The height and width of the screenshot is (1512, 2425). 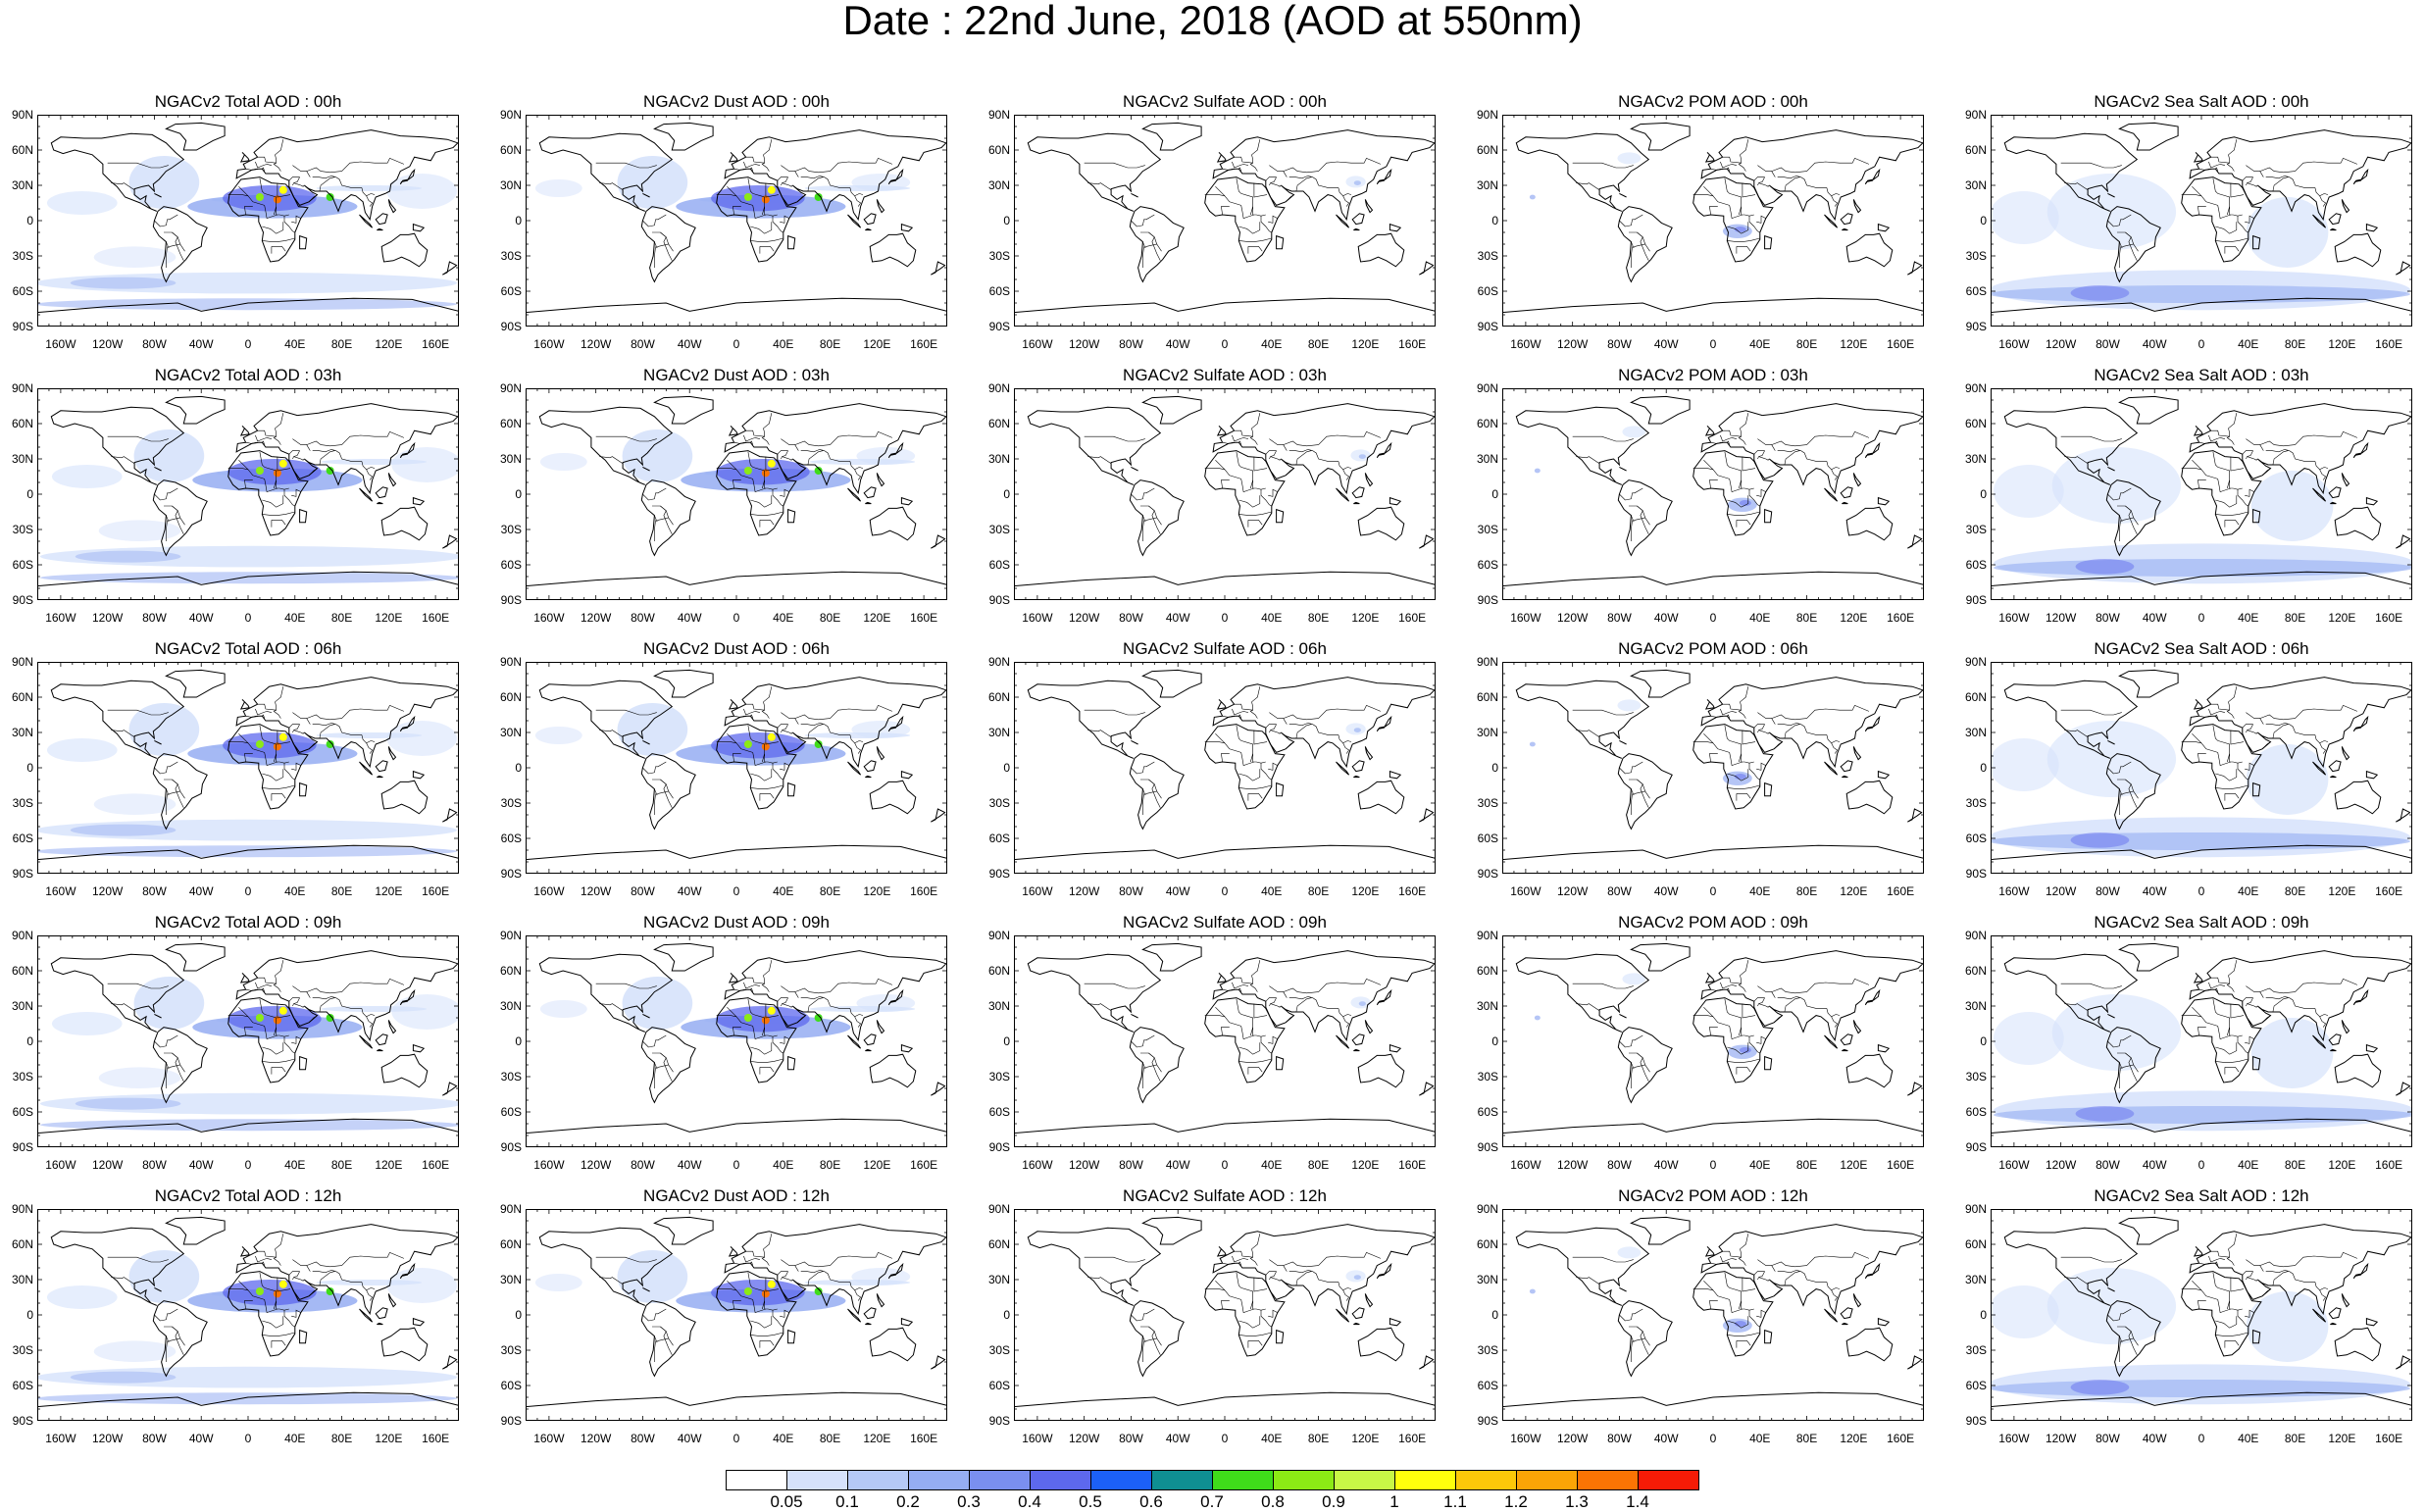 I want to click on panel-title: NGACv2 Total AOD : 09h, so click(x=248, y=922).